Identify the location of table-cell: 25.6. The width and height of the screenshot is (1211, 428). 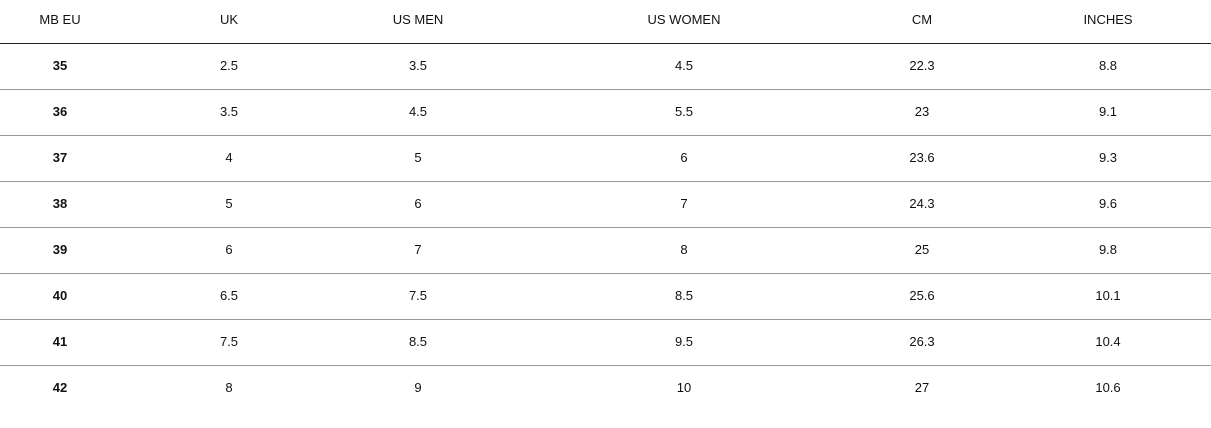
(922, 295).